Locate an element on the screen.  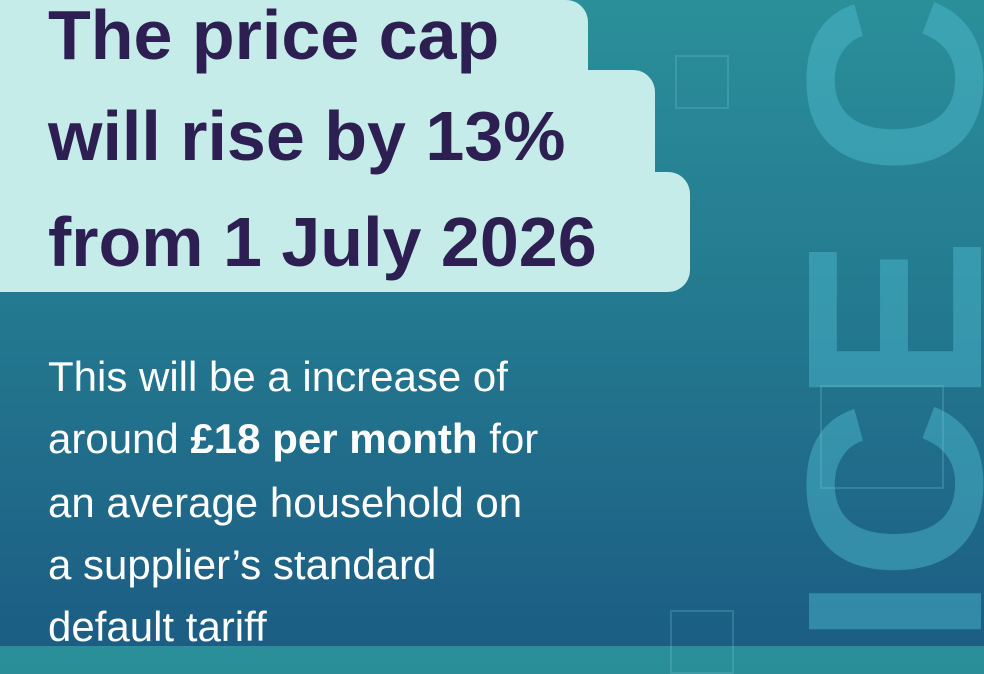
body-bold: £18 per month is located at coordinates (334, 438).